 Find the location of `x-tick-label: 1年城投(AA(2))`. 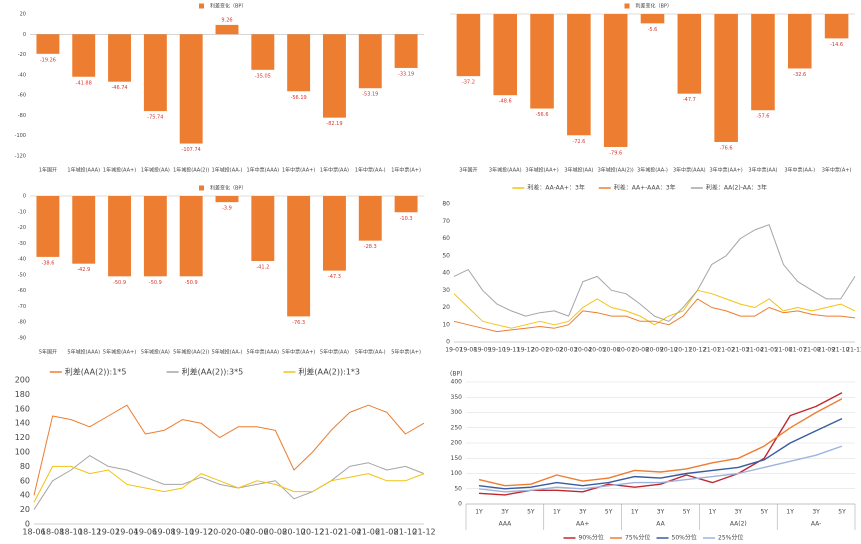

x-tick-label: 1年城投(AA(2)) is located at coordinates (191, 170).